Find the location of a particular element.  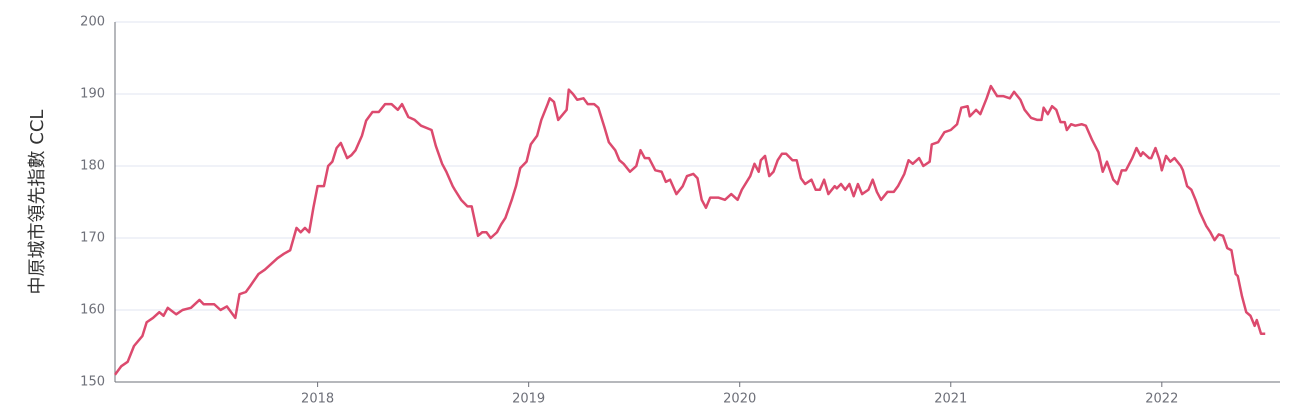

x-tick-label: 2020 is located at coordinates (739, 399).